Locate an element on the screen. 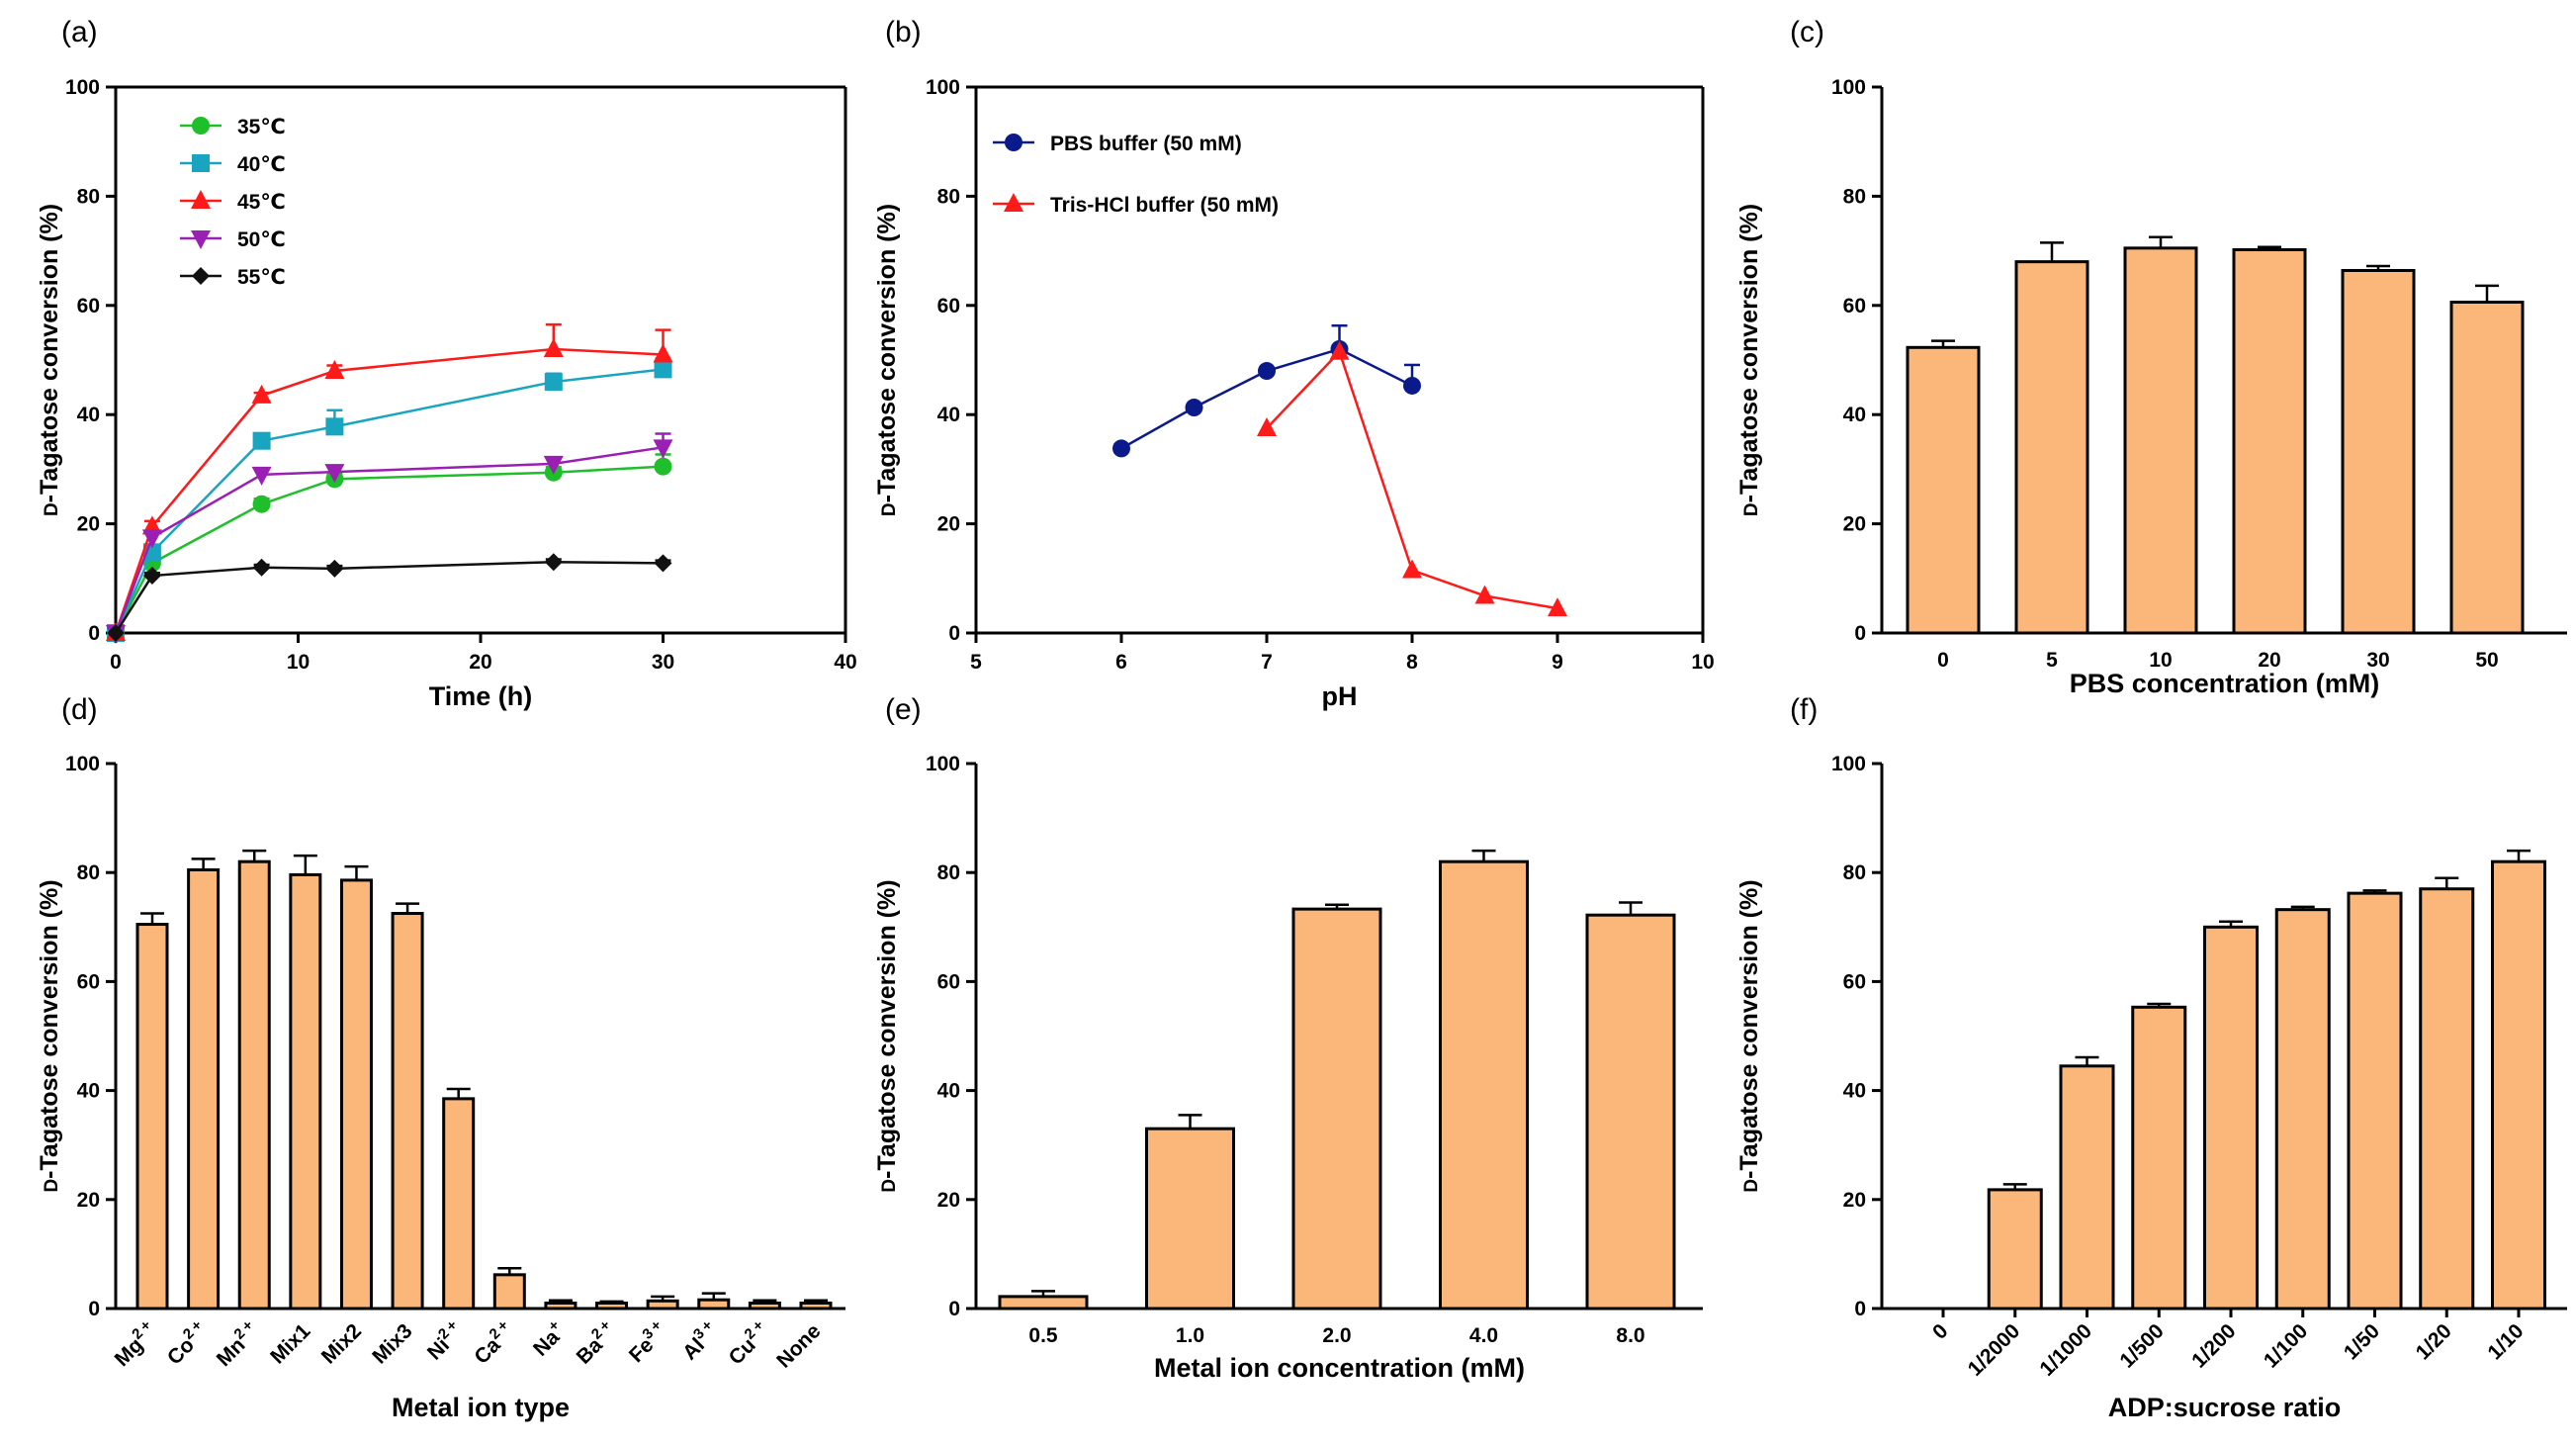 The width and height of the screenshot is (2576, 1447). y-axis-title-smallcap: D is located at coordinates (52, 509).